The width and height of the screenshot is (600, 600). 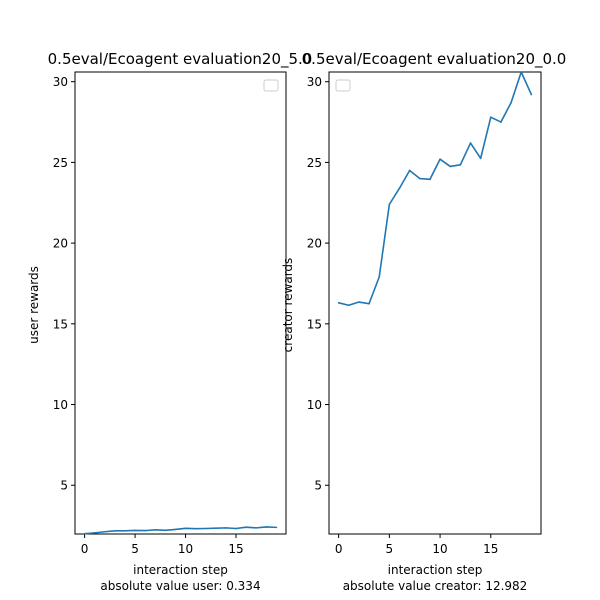 I want to click on absolute-value-caption: absolute value creator: 12.982, so click(x=435, y=586).